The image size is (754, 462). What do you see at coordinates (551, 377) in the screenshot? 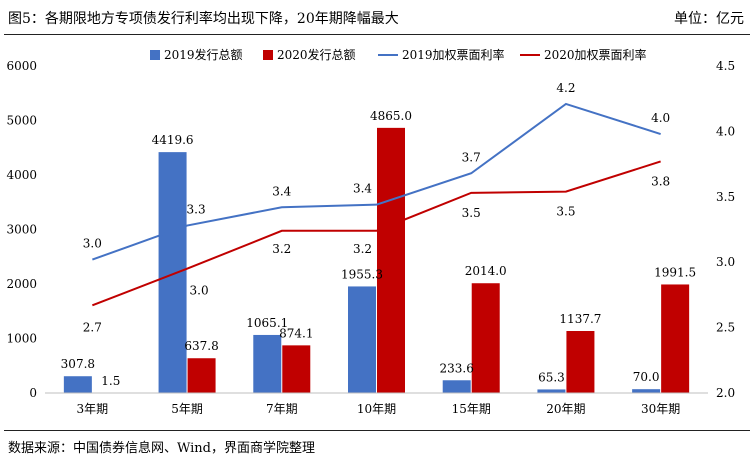
I see `bar-value-label: 65.3` at bounding box center [551, 377].